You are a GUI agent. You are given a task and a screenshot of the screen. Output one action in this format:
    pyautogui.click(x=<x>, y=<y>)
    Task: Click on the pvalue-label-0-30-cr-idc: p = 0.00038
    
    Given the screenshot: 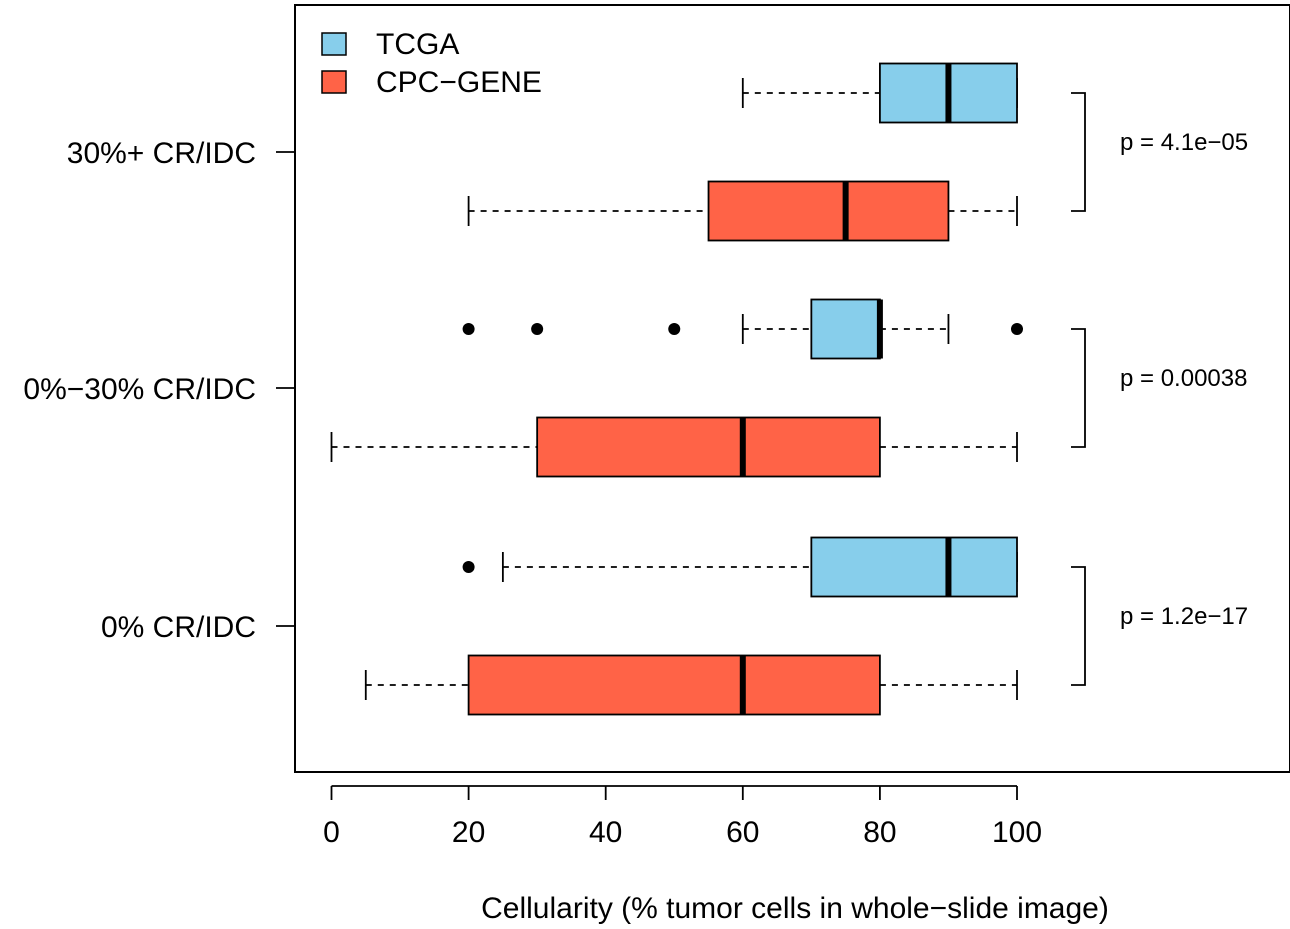 What is the action you would take?
    pyautogui.click(x=1183, y=378)
    